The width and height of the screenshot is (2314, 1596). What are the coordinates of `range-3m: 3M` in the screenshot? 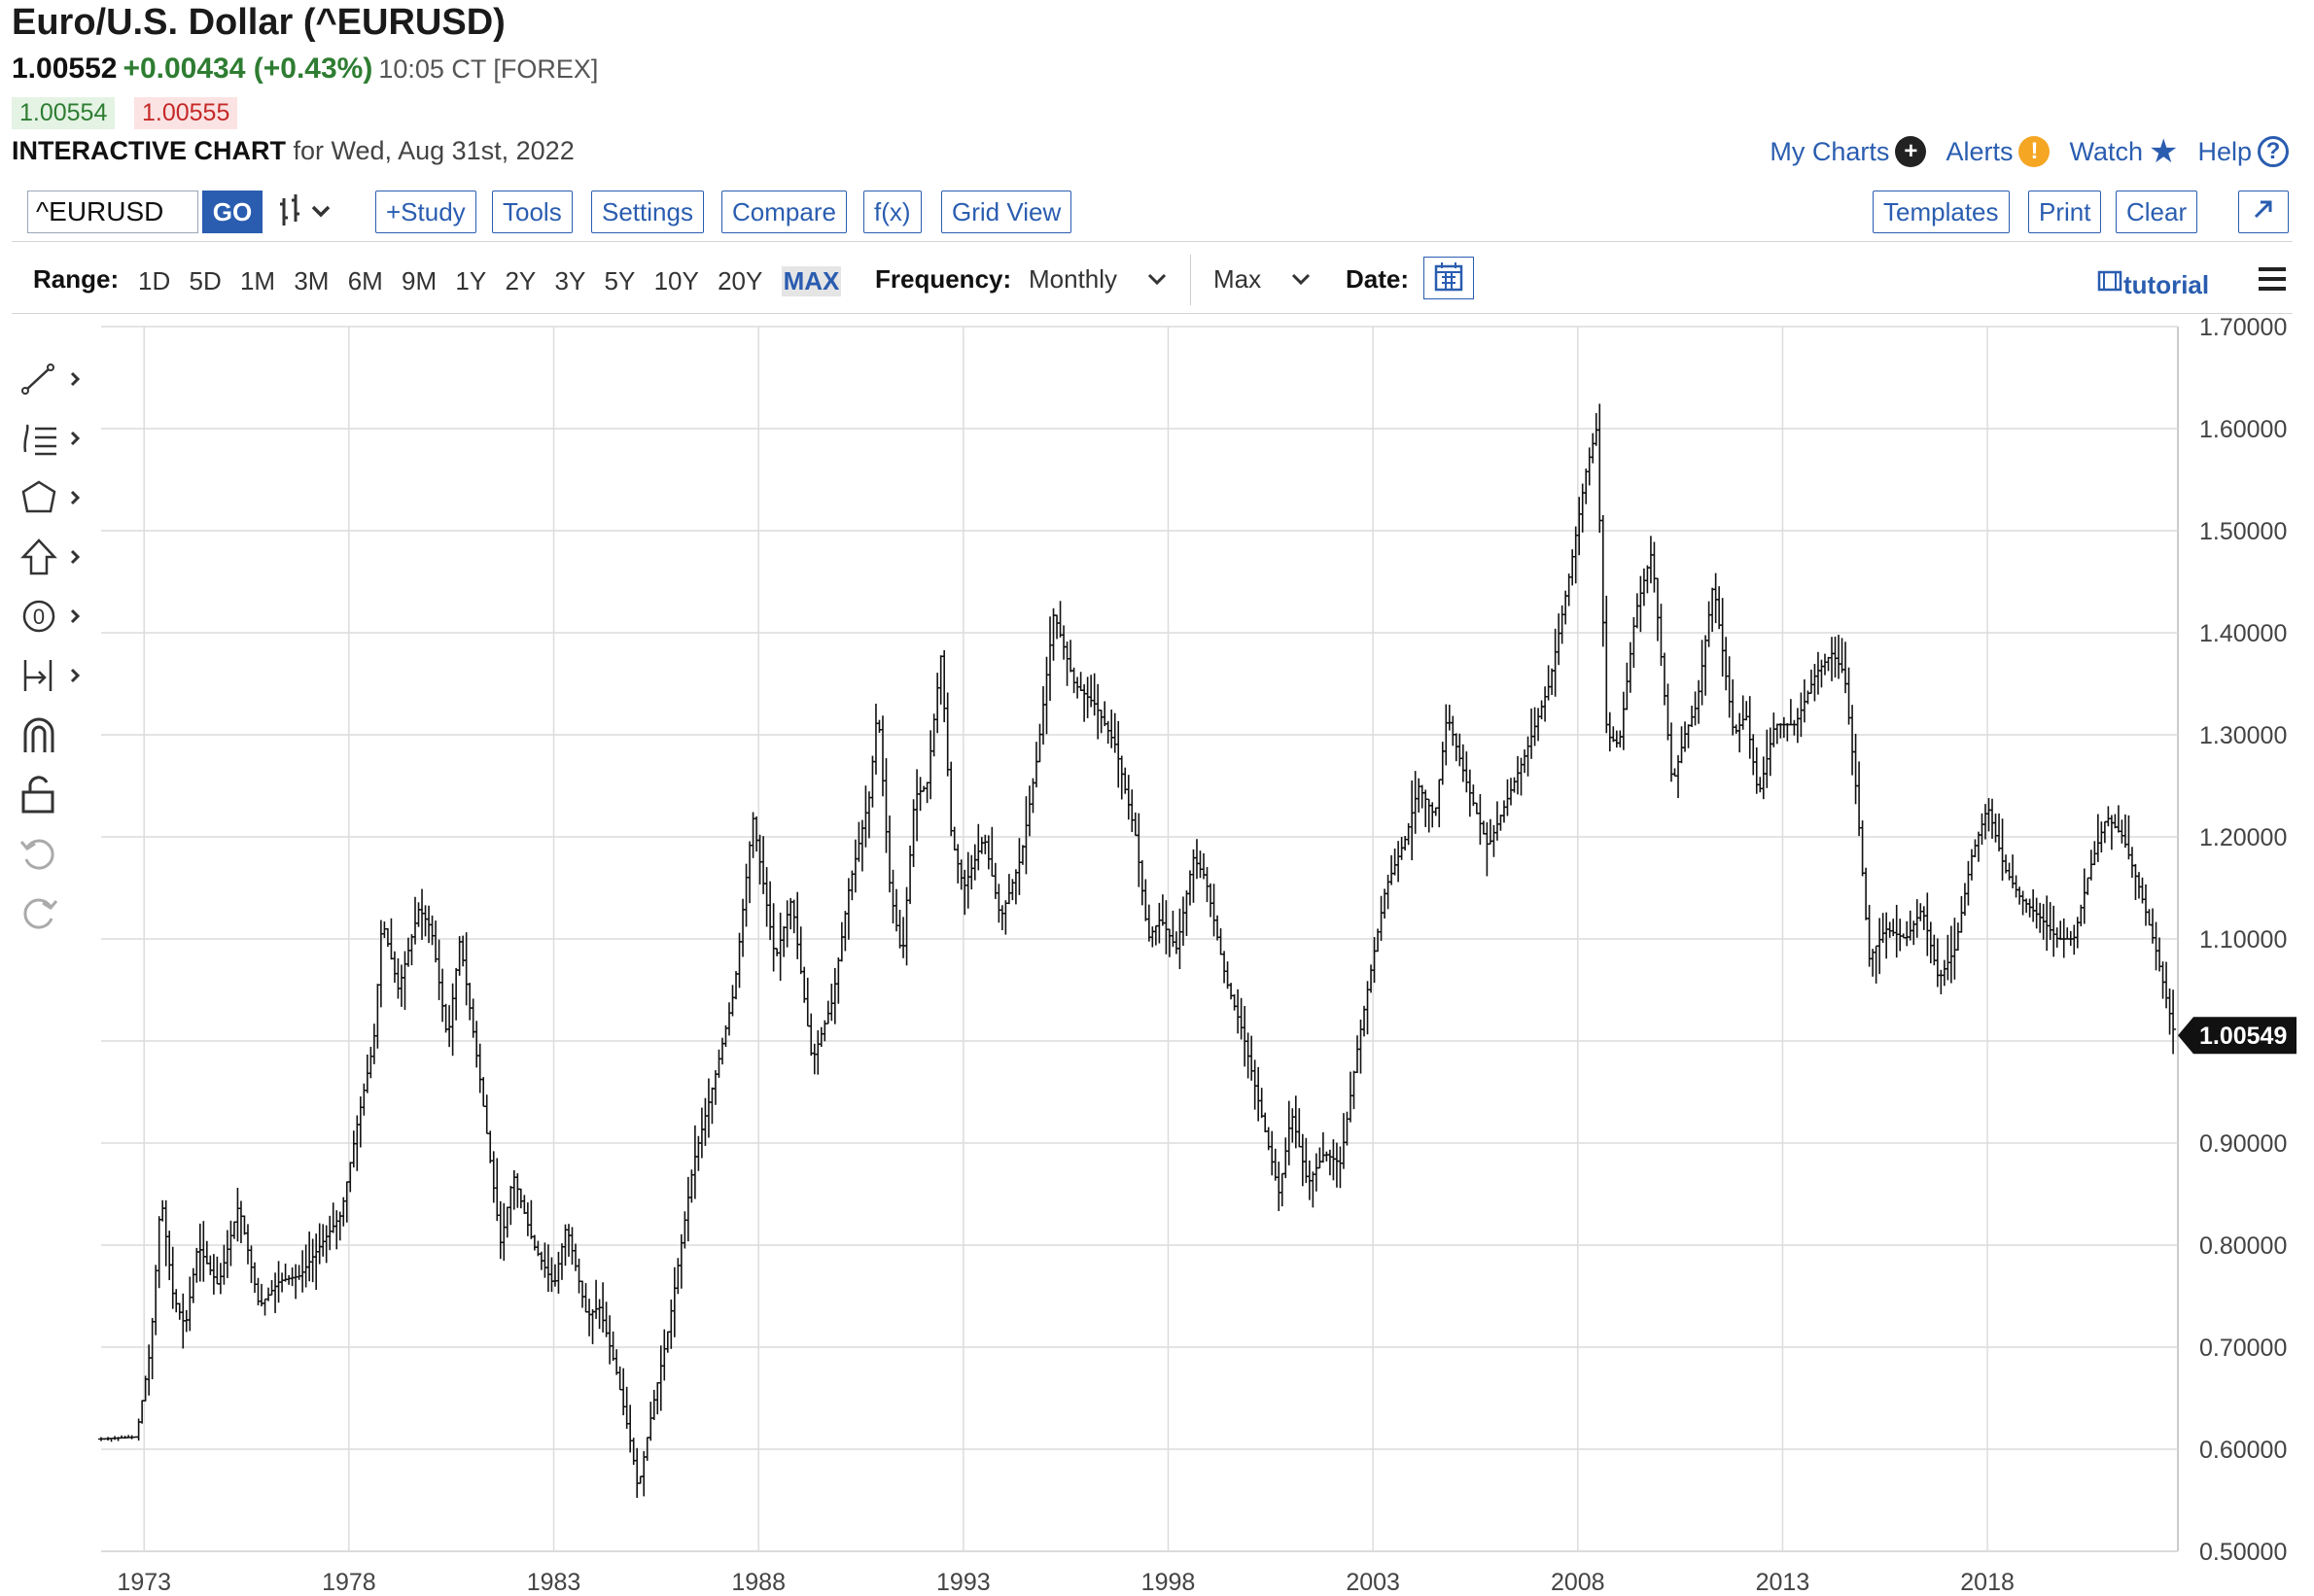 It's located at (312, 280).